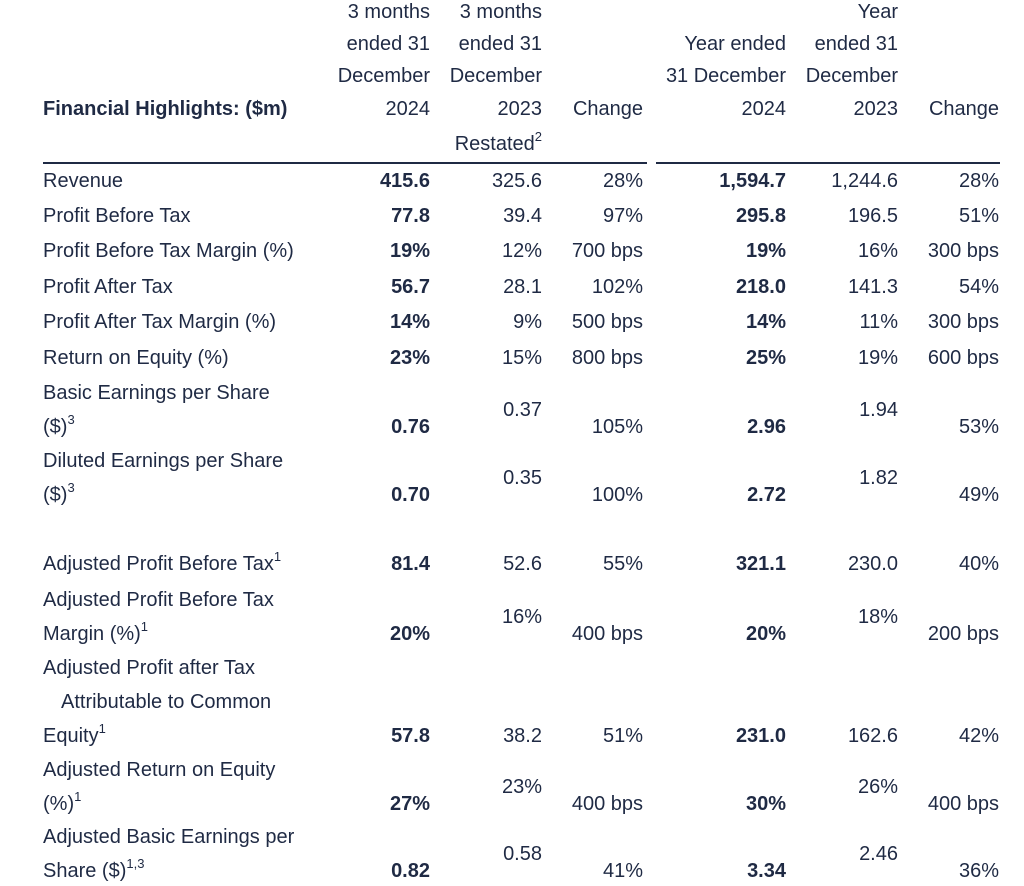 The width and height of the screenshot is (1024, 886). What do you see at coordinates (607, 251) in the screenshot?
I see `cell-q4-change: 700 bps` at bounding box center [607, 251].